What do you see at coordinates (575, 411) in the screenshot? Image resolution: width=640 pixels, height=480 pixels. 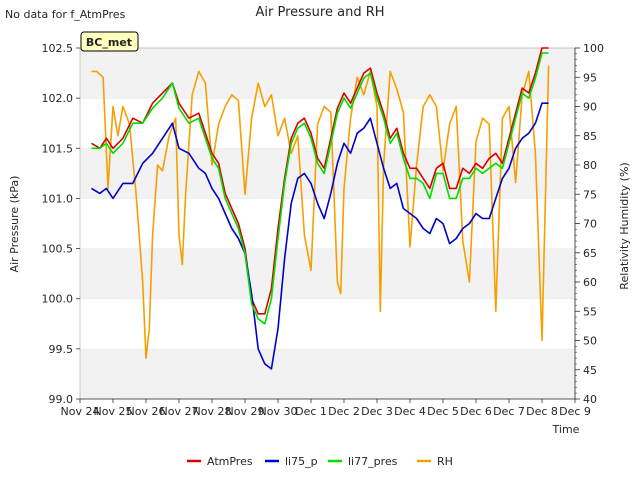 I see `x-tick-label: Dec 9` at bounding box center [575, 411].